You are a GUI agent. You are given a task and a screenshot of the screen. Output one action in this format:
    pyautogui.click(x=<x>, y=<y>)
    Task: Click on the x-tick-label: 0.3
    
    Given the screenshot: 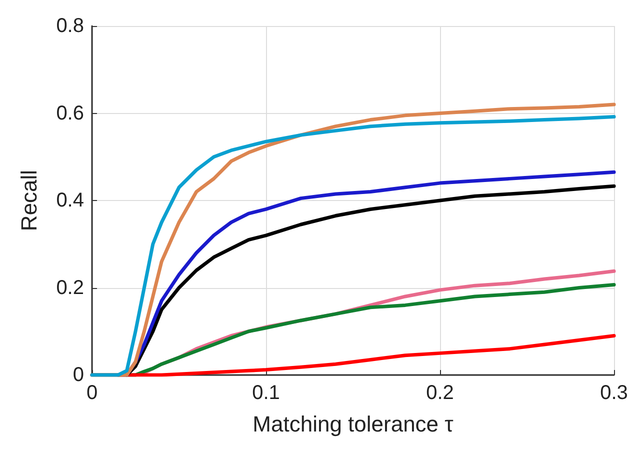 What is the action you would take?
    pyautogui.click(x=614, y=393)
    